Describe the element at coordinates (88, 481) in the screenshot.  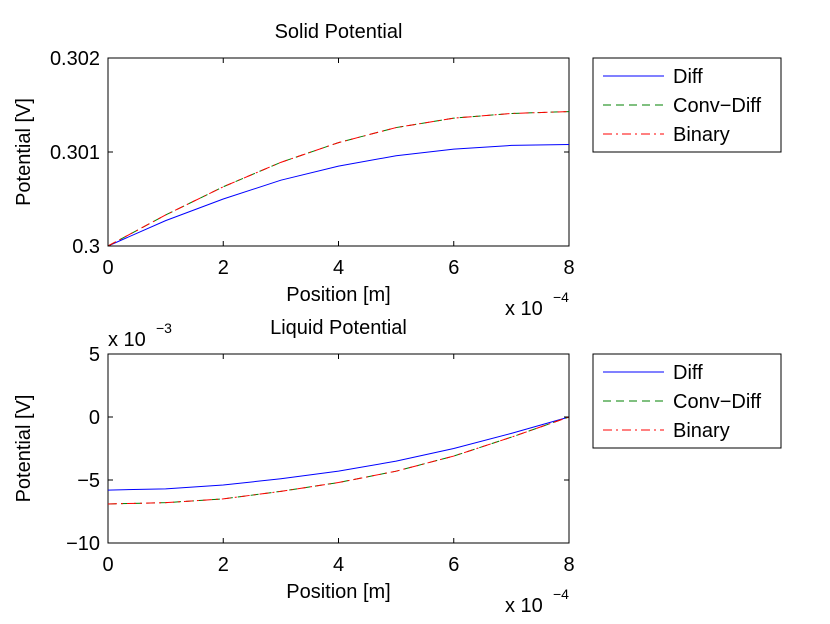
I see `liquid-ytick-label: −5` at that location.